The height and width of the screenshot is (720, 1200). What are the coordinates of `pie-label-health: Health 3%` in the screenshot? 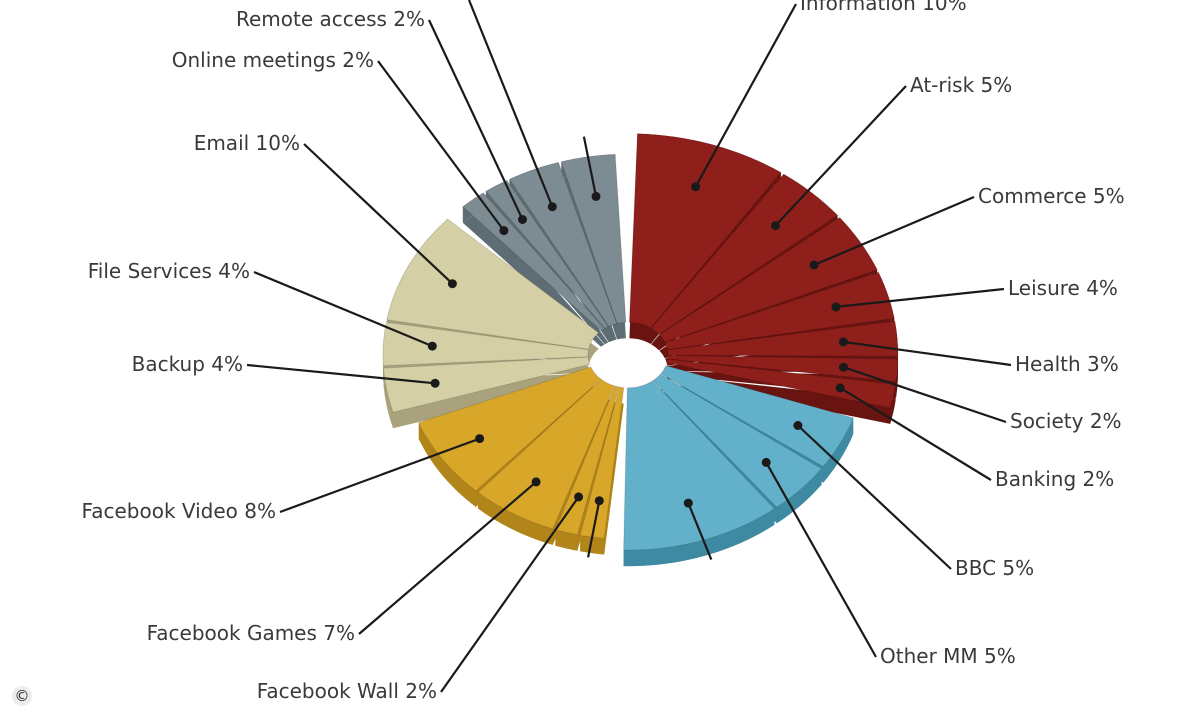 It's located at (1067, 364).